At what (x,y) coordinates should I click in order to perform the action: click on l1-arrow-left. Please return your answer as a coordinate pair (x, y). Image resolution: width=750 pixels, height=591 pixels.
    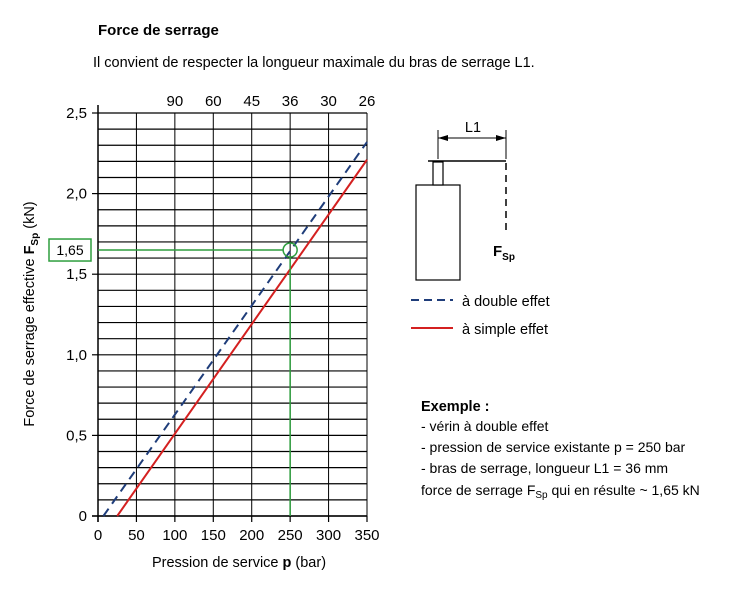
    Looking at the image, I should click on (443, 138).